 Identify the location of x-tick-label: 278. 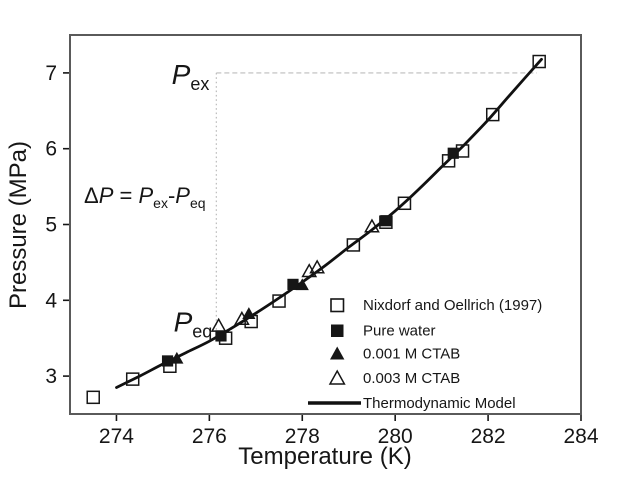
(302, 436).